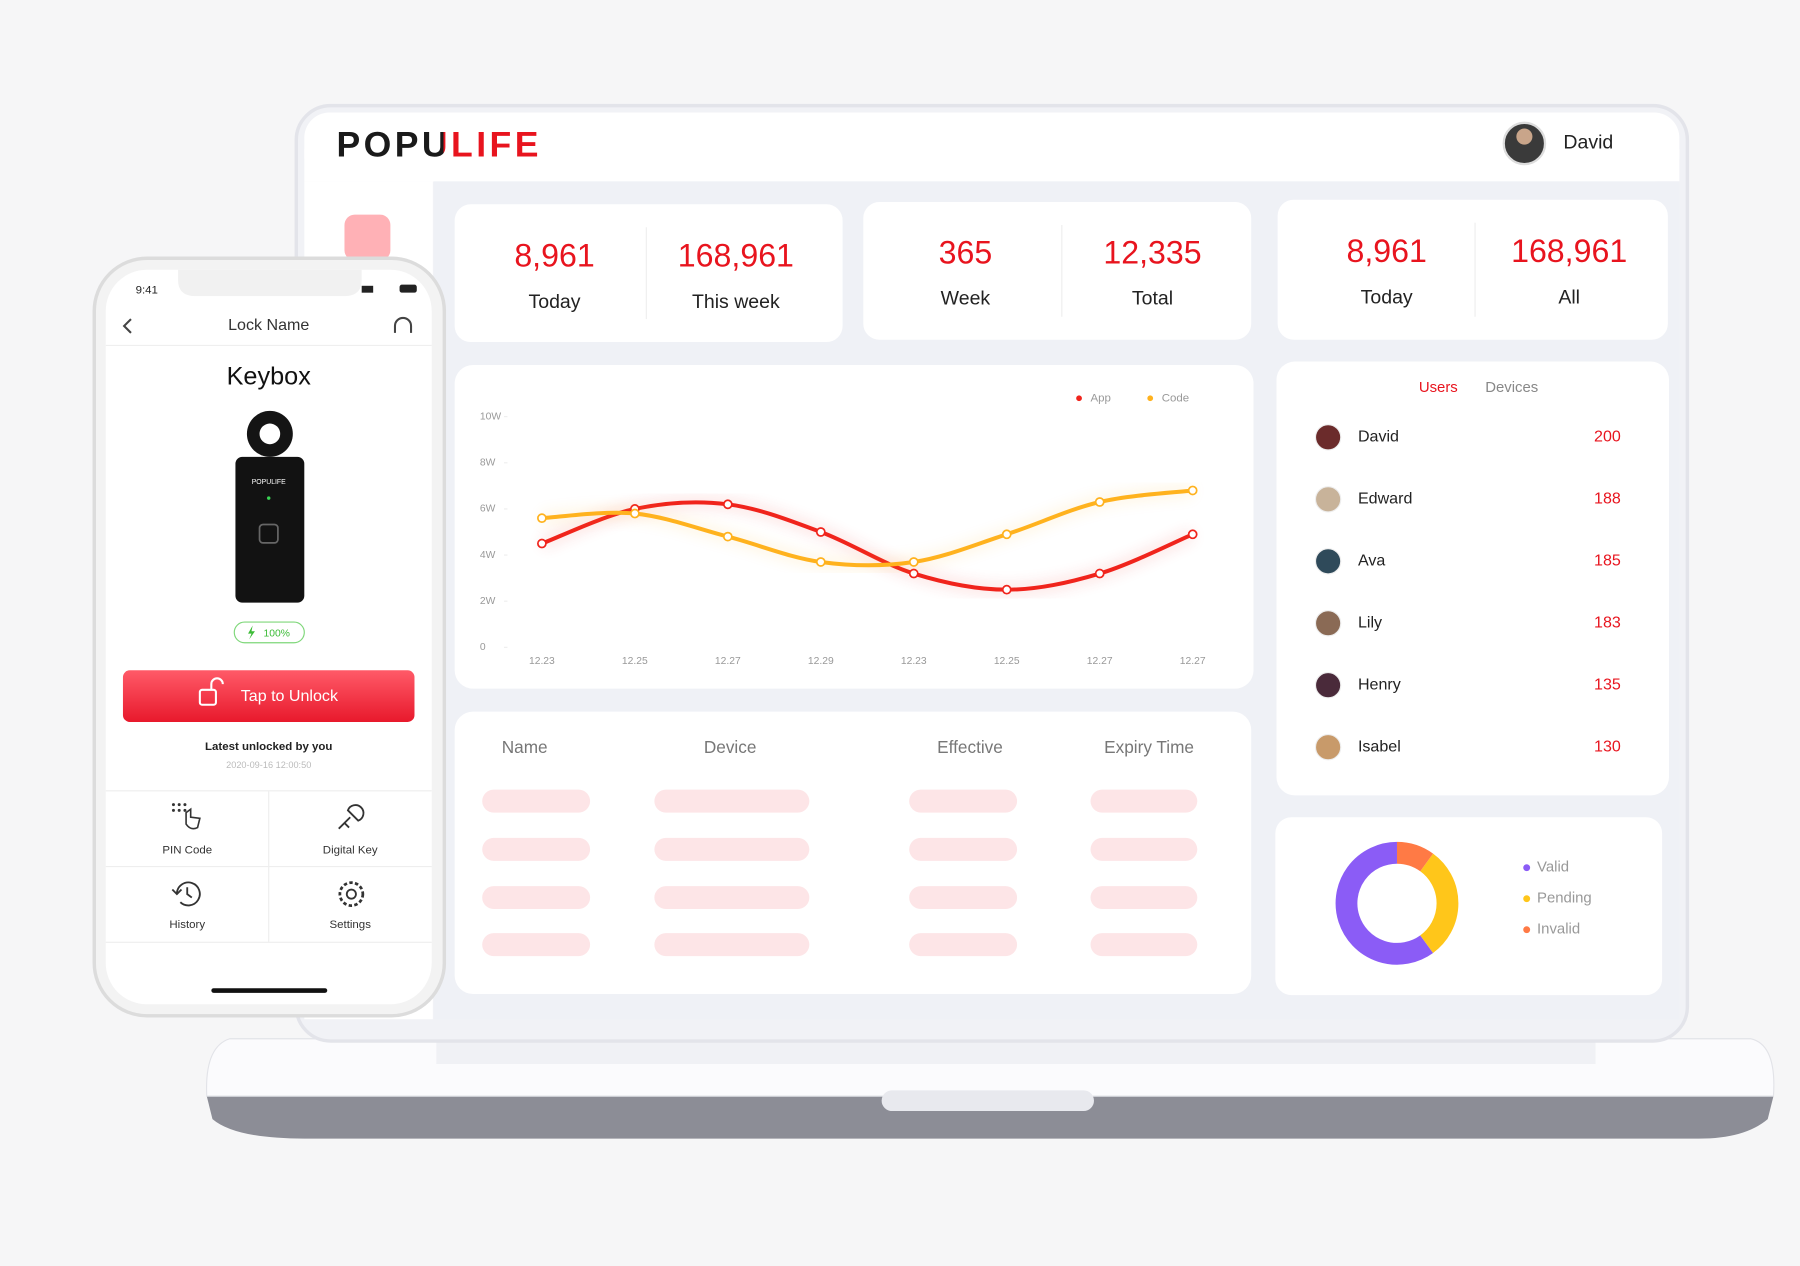 The image size is (1800, 1266). Describe the element at coordinates (867, 528) in the screenshot. I see `line` at that location.